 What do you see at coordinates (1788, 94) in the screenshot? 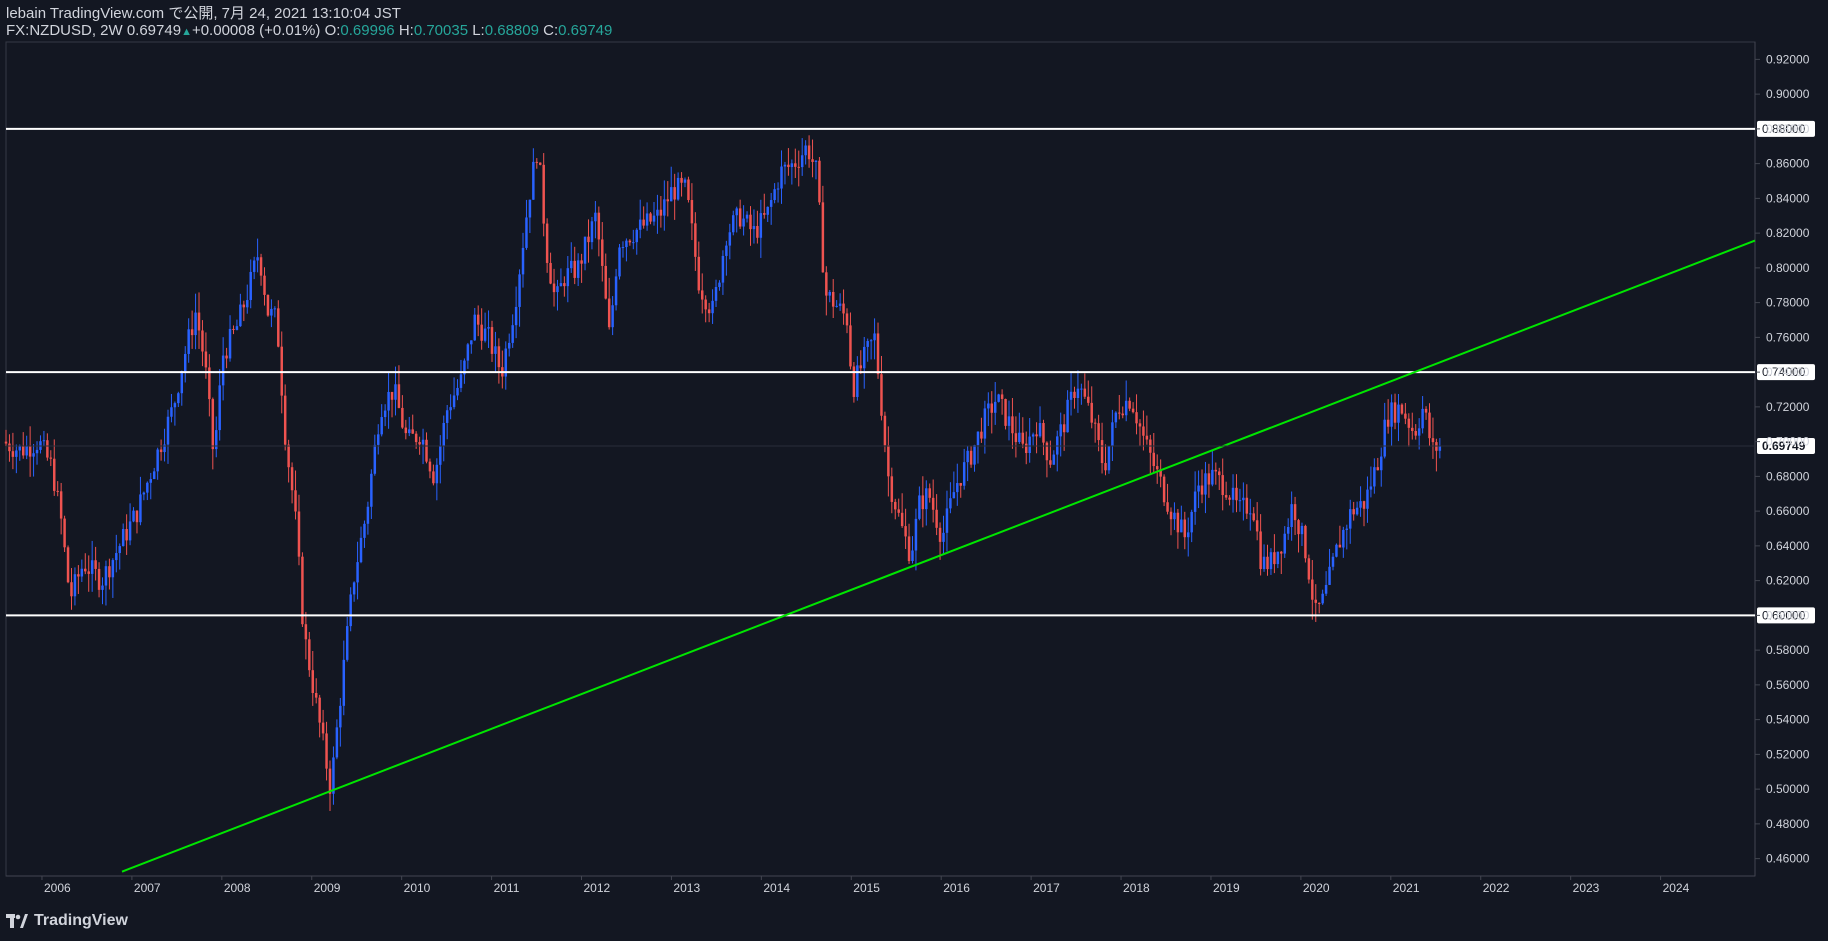
I see `y-tick-label: 0.90000` at bounding box center [1788, 94].